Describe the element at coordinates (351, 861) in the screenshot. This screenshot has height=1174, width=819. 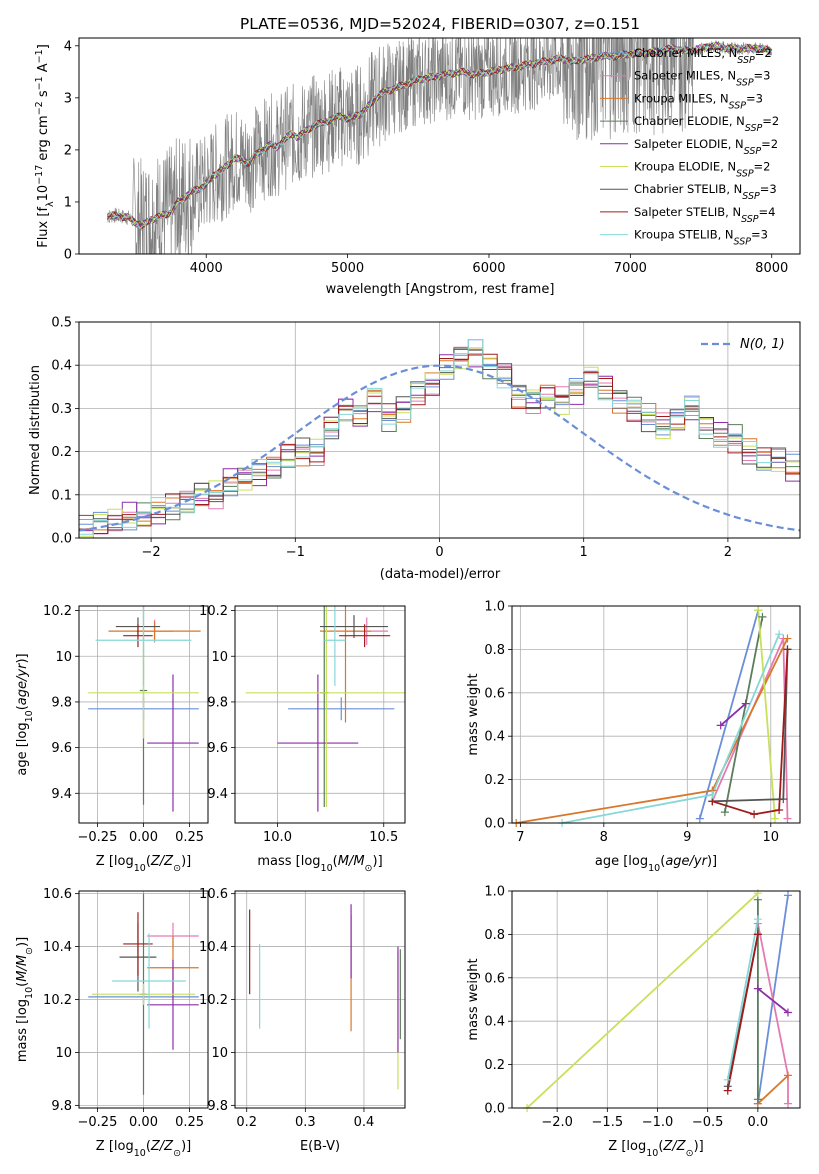
I see `x-axis-label-part: M/M` at that location.